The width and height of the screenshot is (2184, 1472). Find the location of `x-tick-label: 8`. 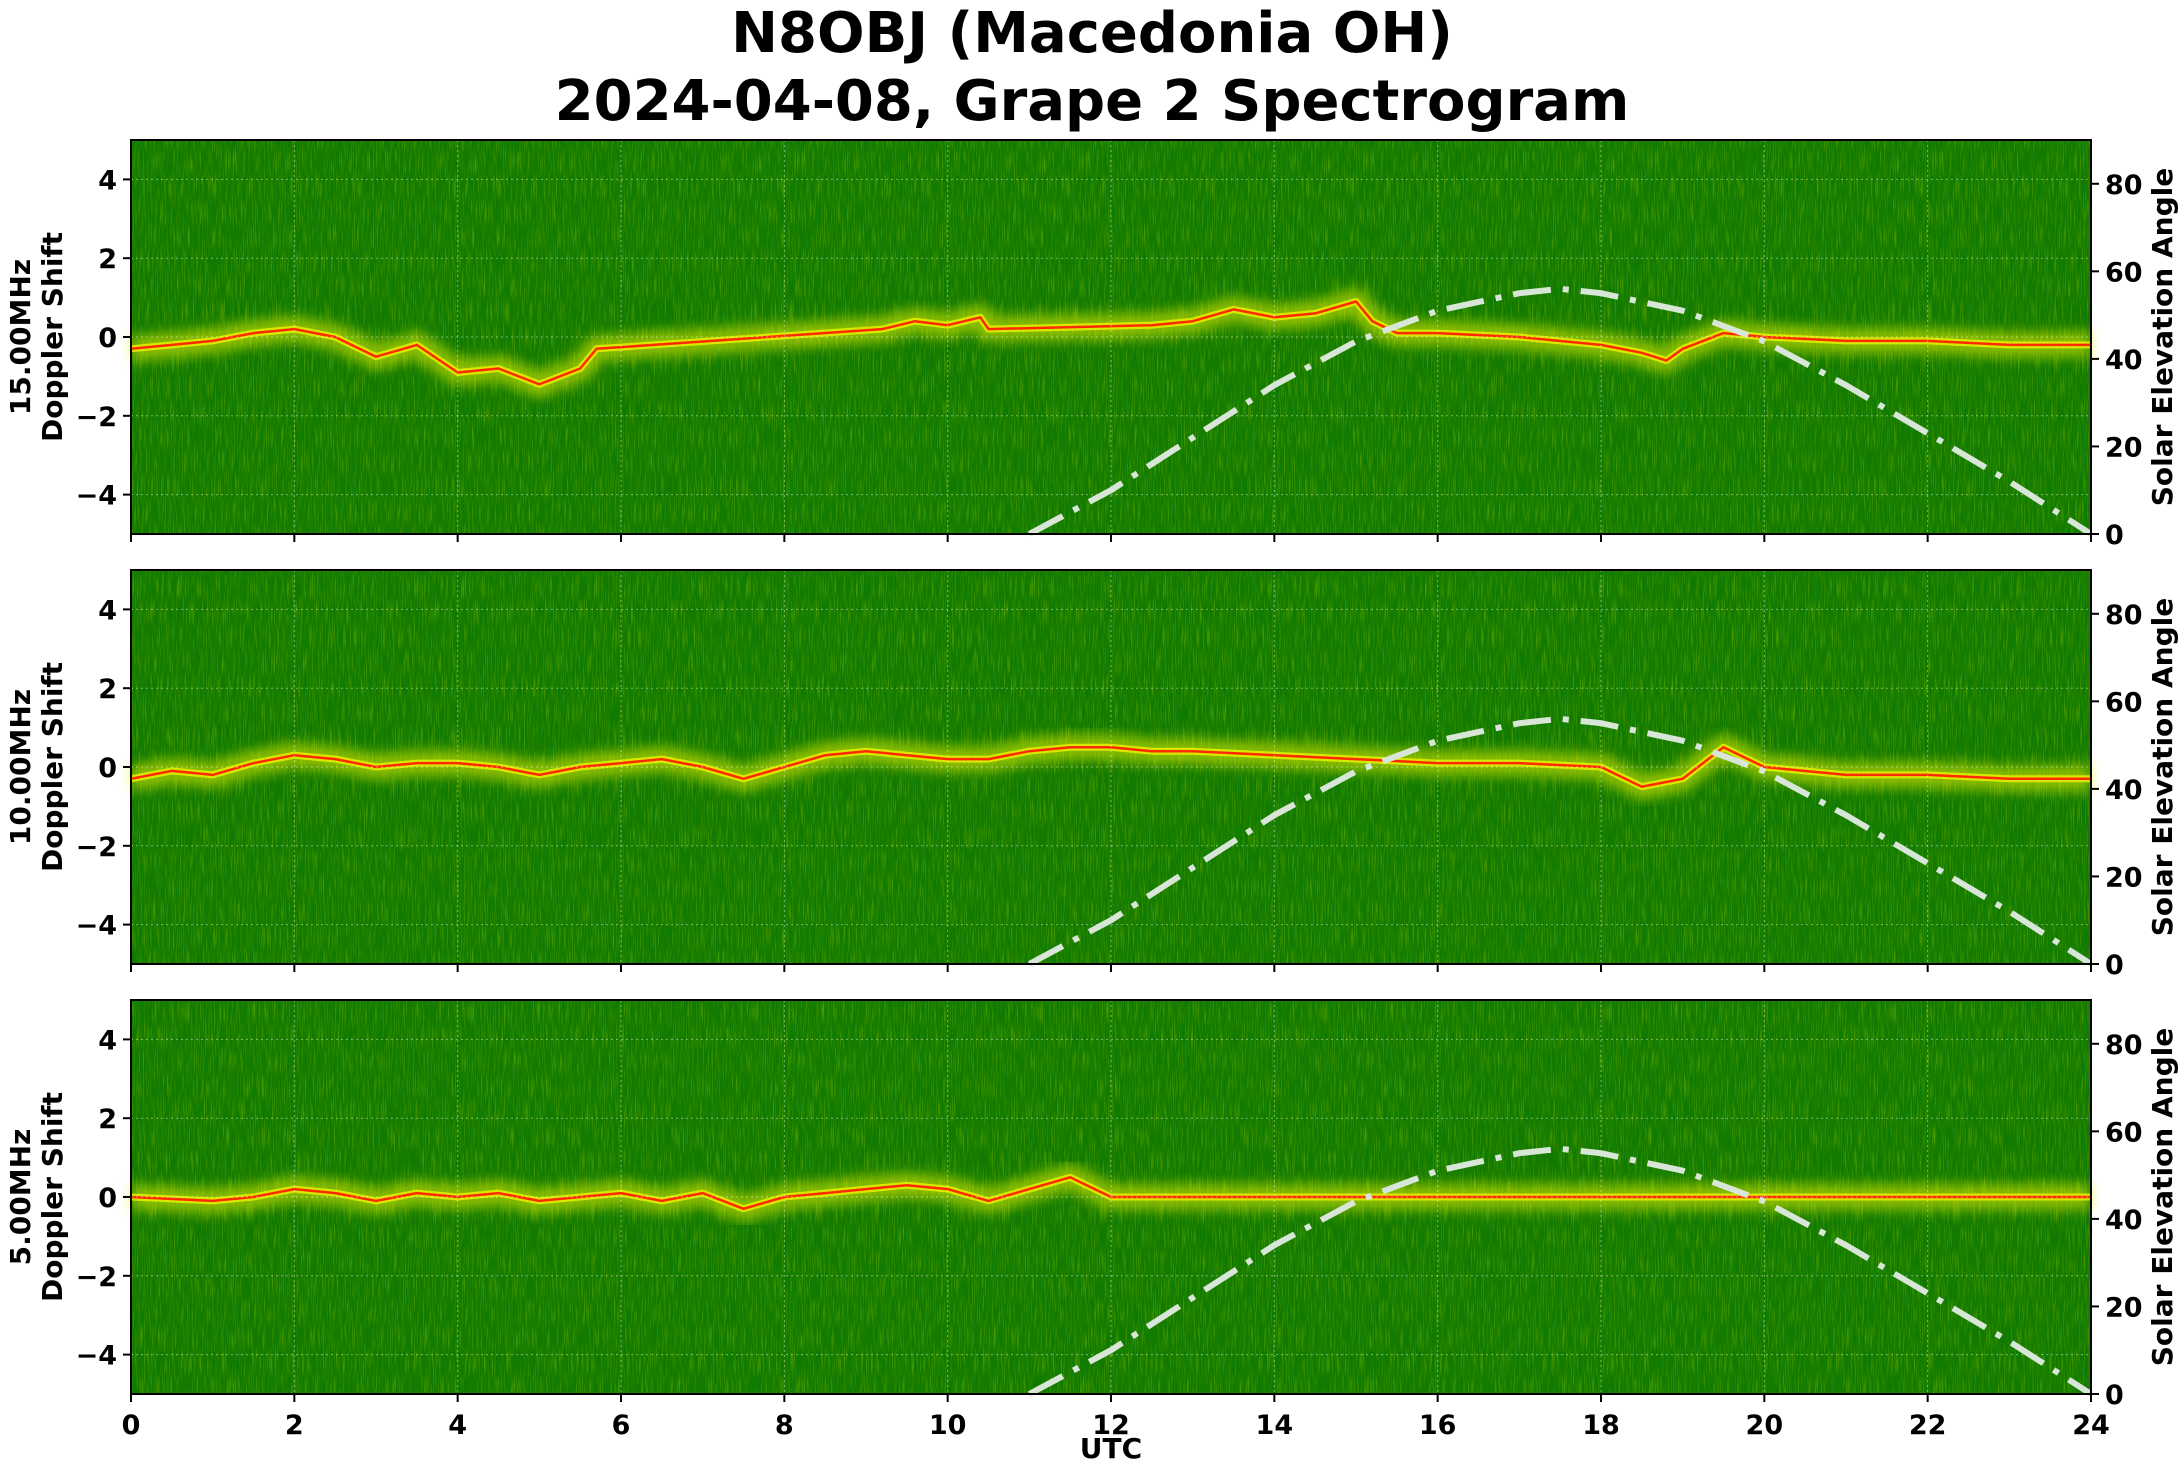

x-tick-label: 8 is located at coordinates (784, 1425).